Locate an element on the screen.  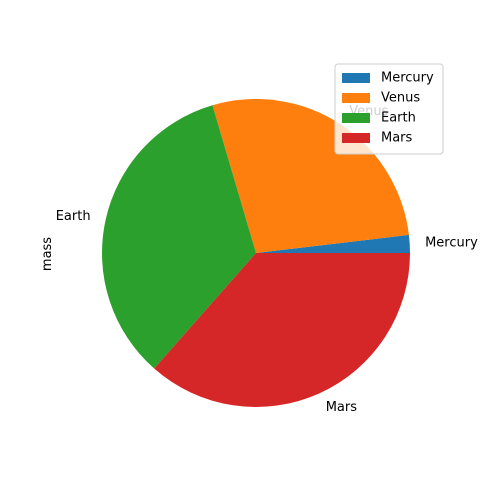
slice-label-earth: Earth is located at coordinates (73, 216).